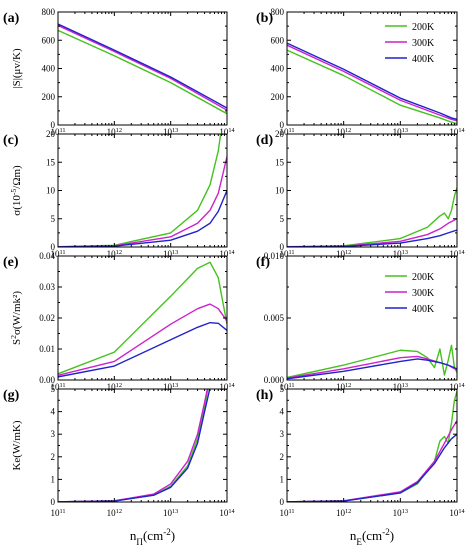 This screenshot has height=550, width=475. Describe the element at coordinates (264, 18) in the screenshot. I see `panel-label: (b)` at that location.